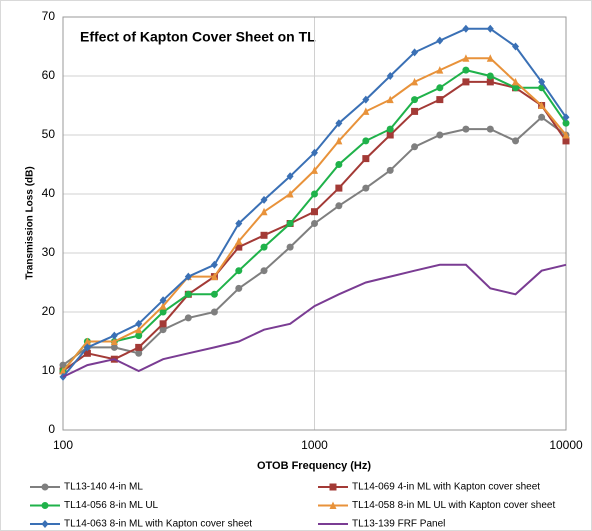  Describe the element at coordinates (49, 311) in the screenshot. I see `y-tick-label: 20` at that location.